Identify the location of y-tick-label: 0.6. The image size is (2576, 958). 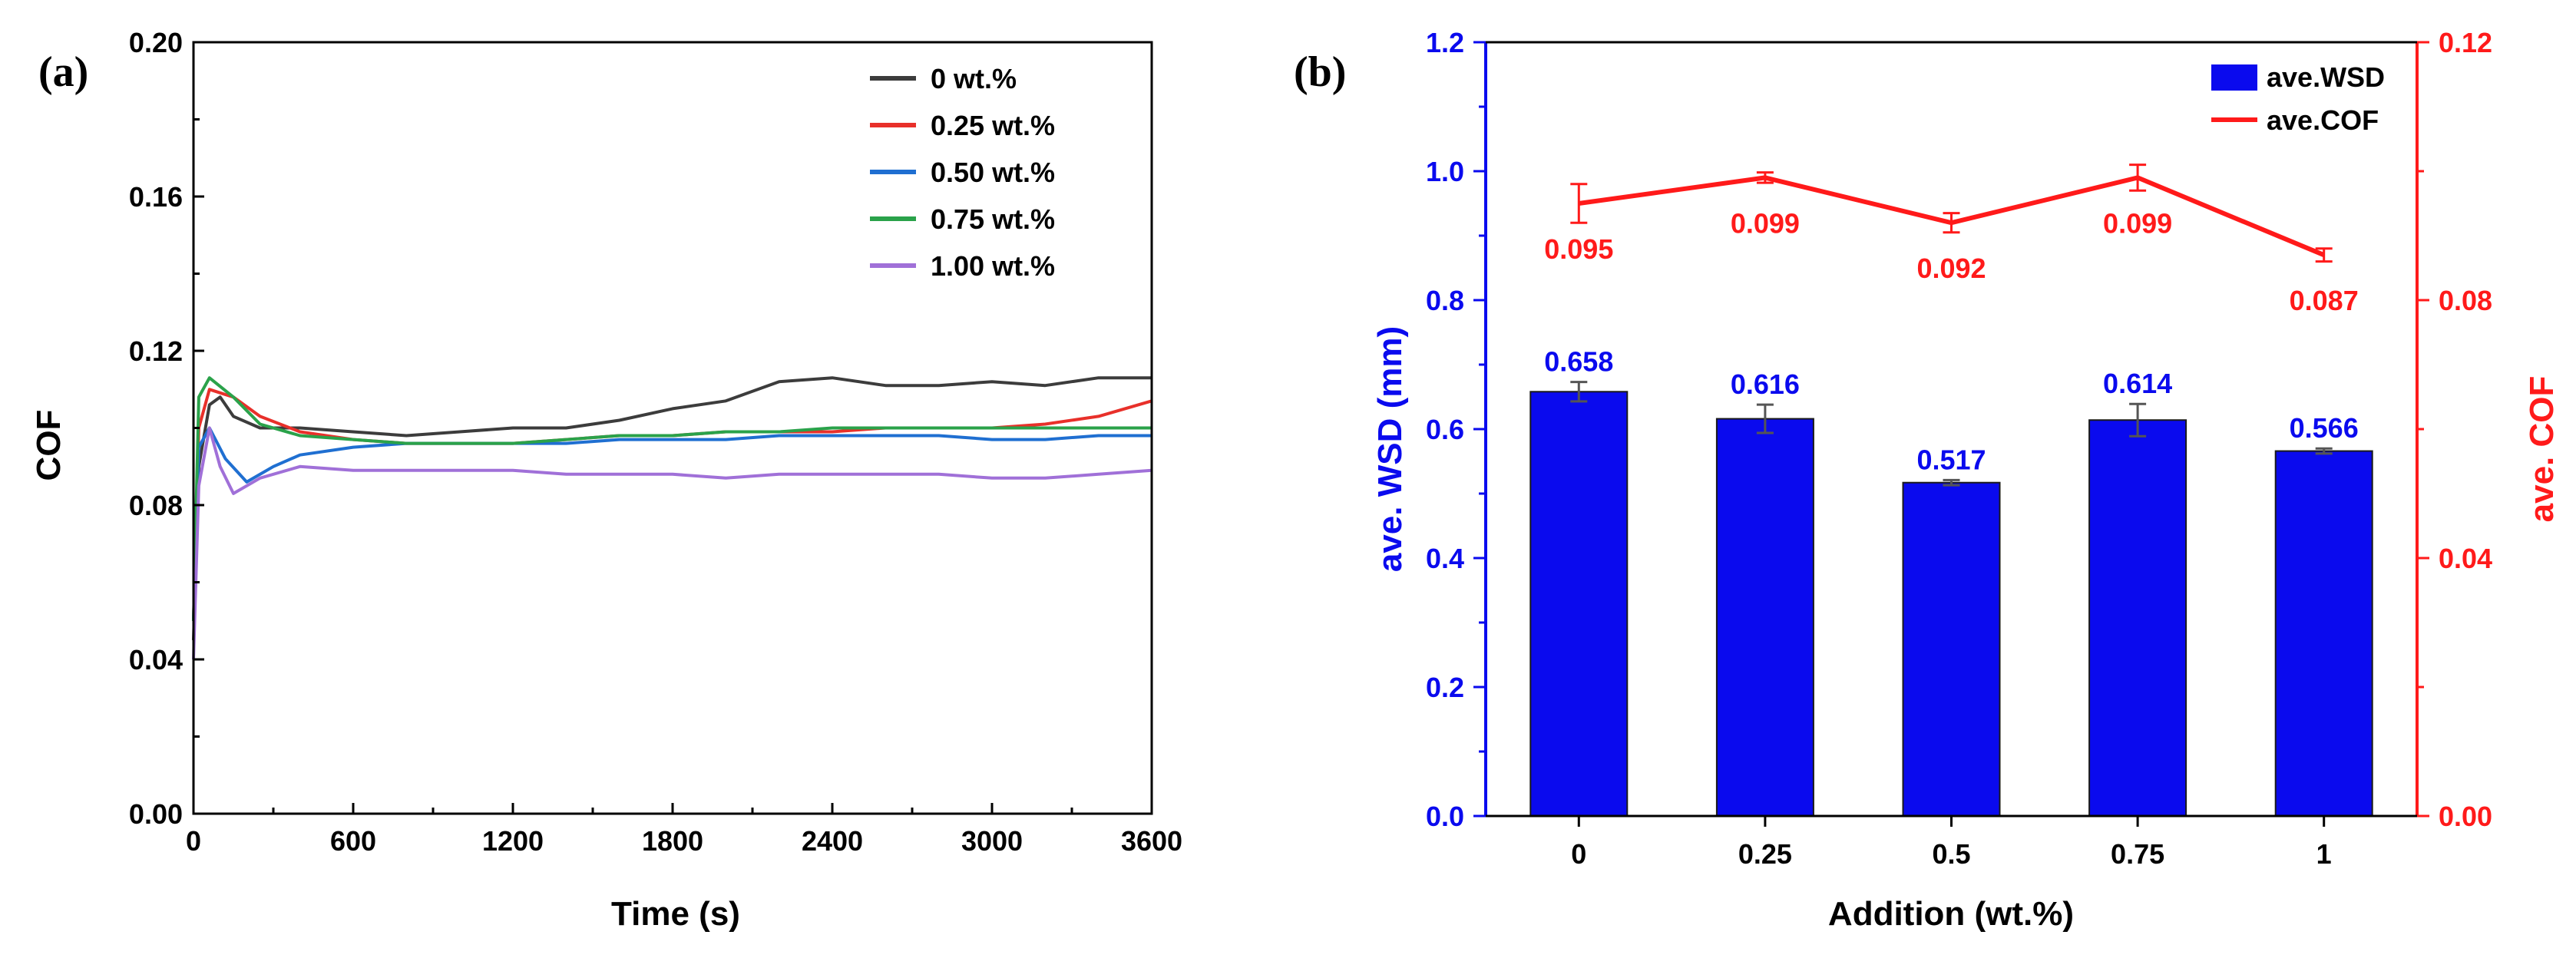
(1445, 430).